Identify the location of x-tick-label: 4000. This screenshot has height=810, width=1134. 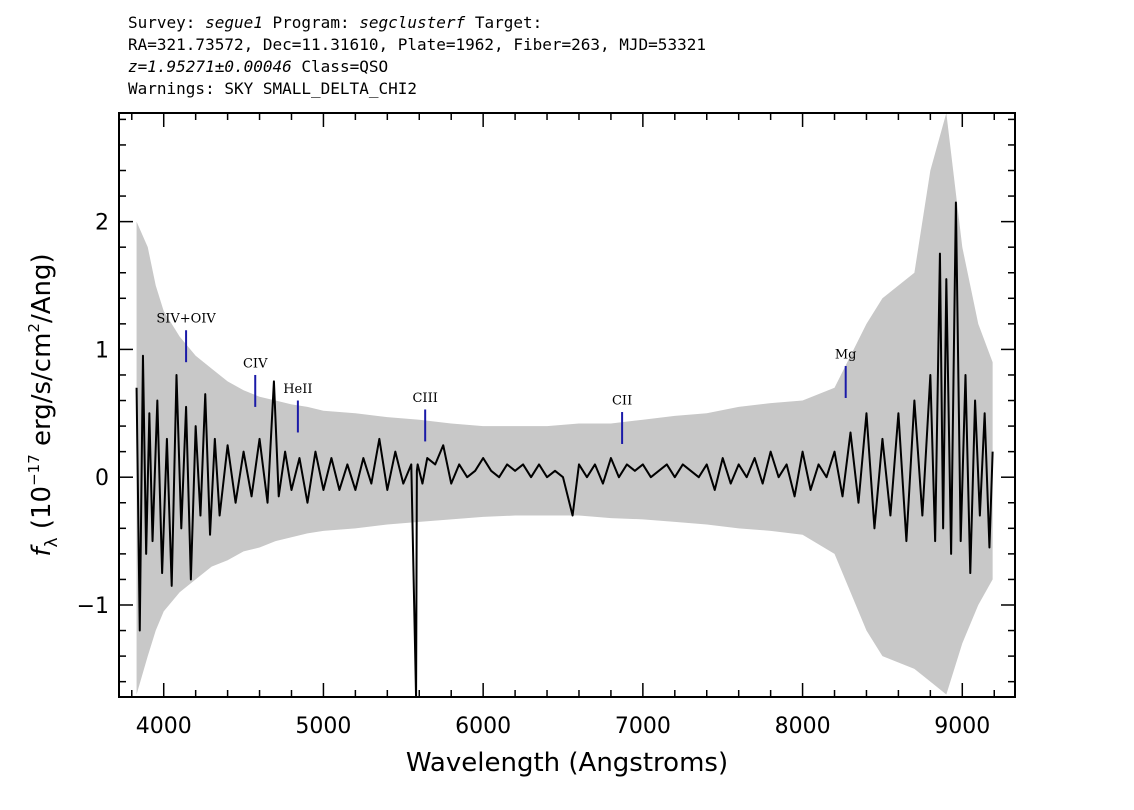
(164, 726).